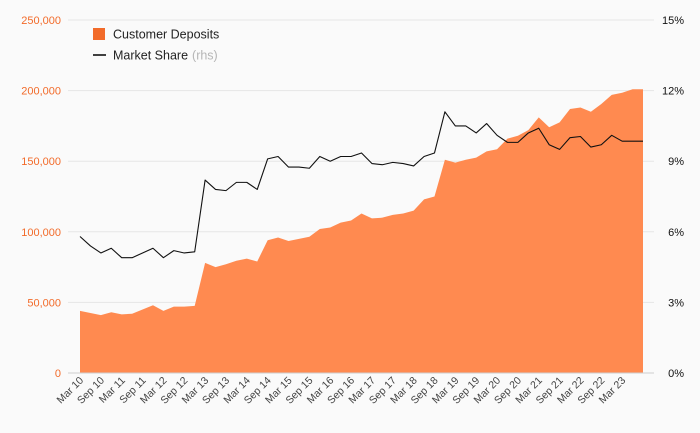 This screenshot has width=700, height=433. What do you see at coordinates (673, 92) in the screenshot?
I see `right-tick-label: 12%` at bounding box center [673, 92].